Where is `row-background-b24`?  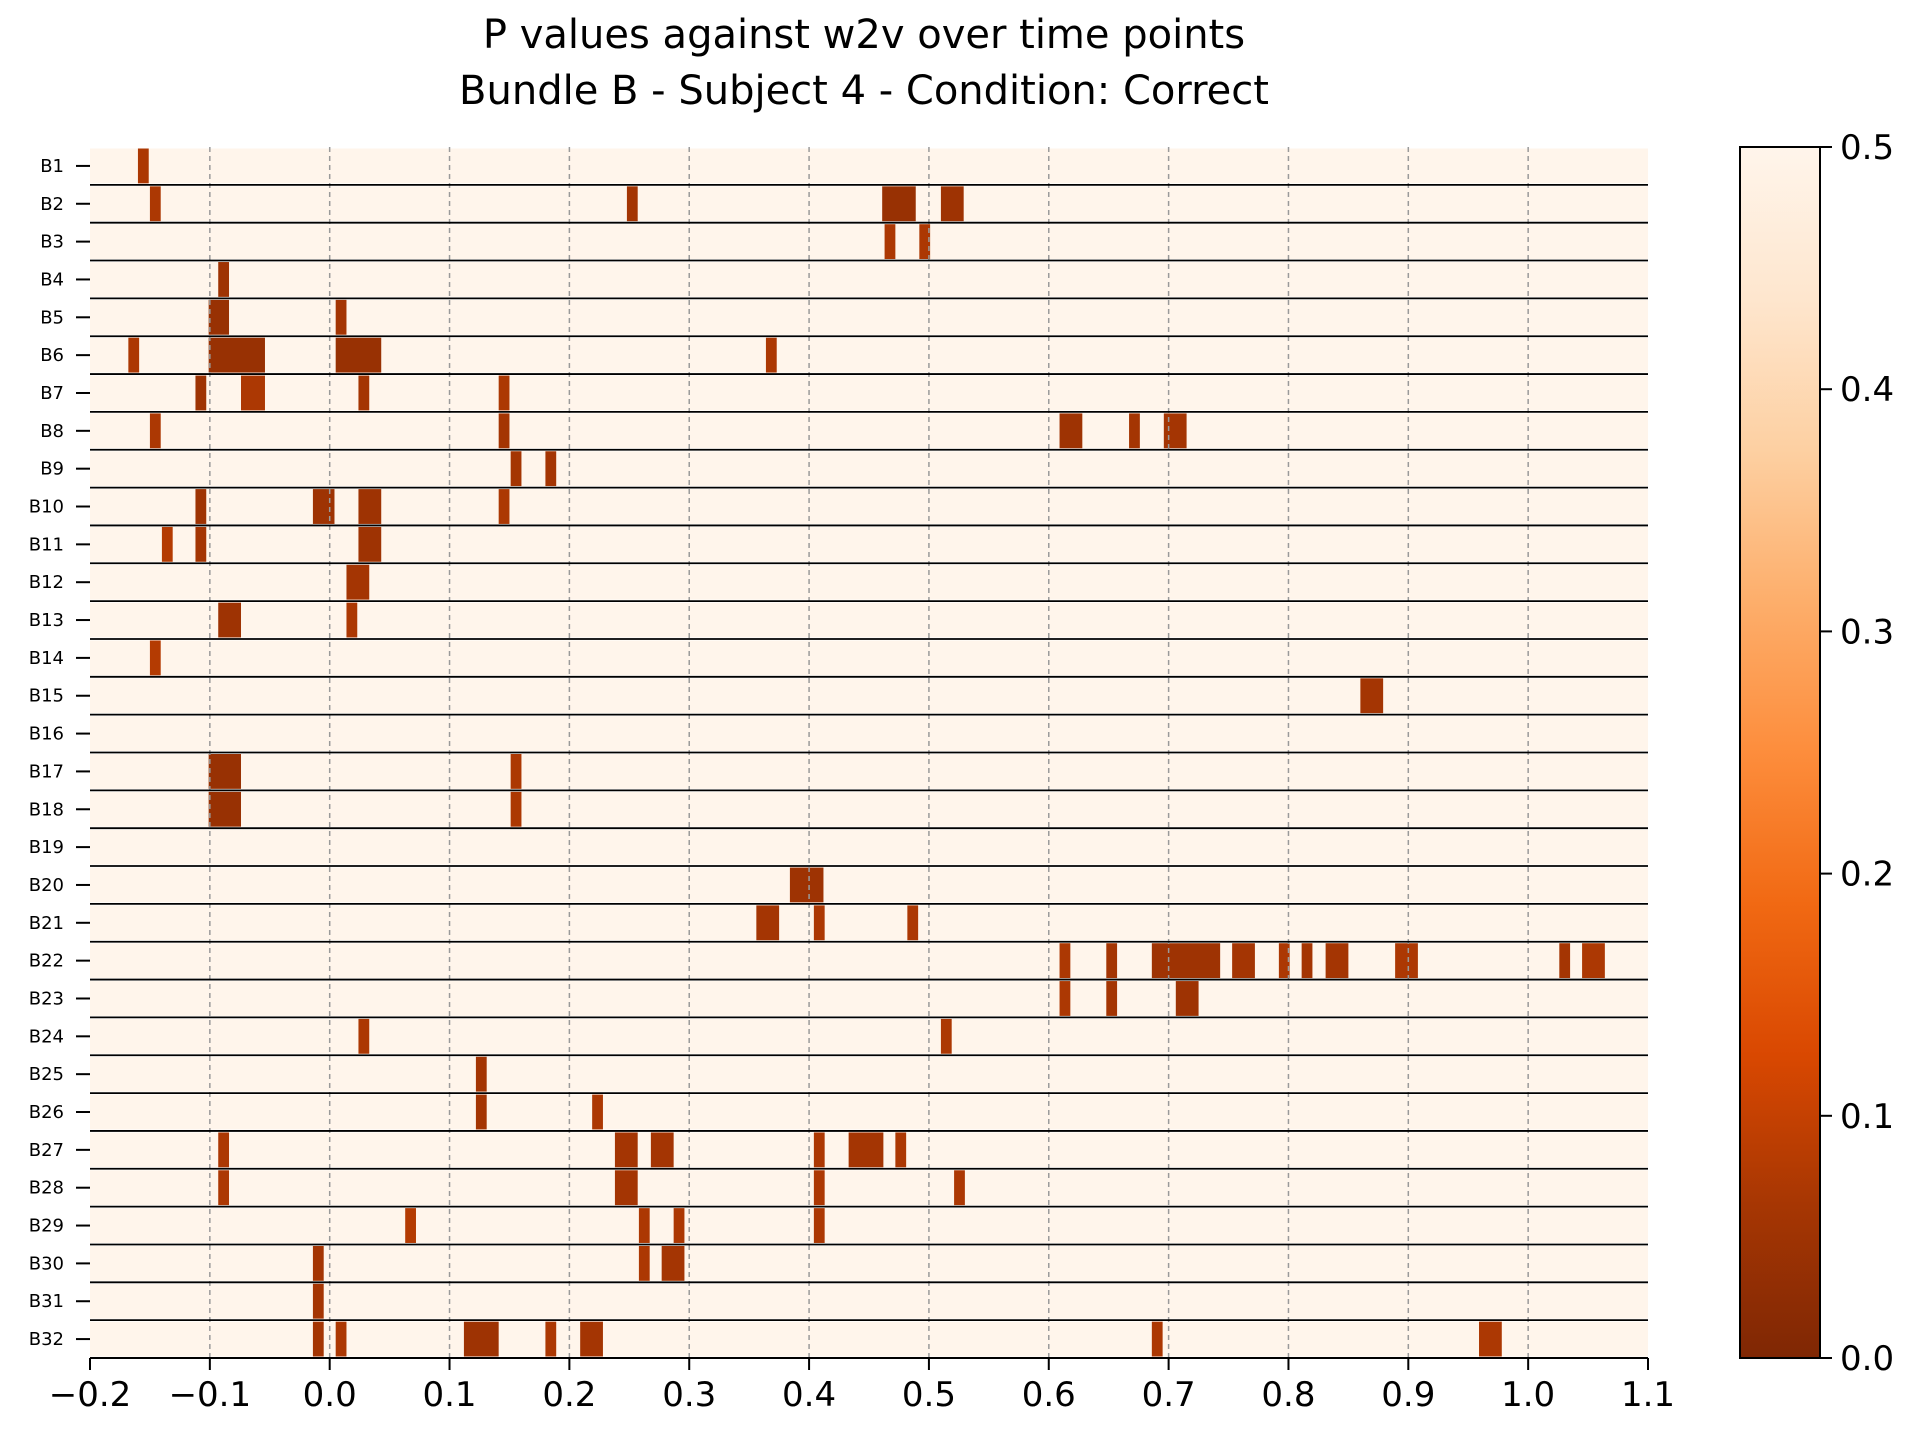
row-background-b24 is located at coordinates (869, 1036).